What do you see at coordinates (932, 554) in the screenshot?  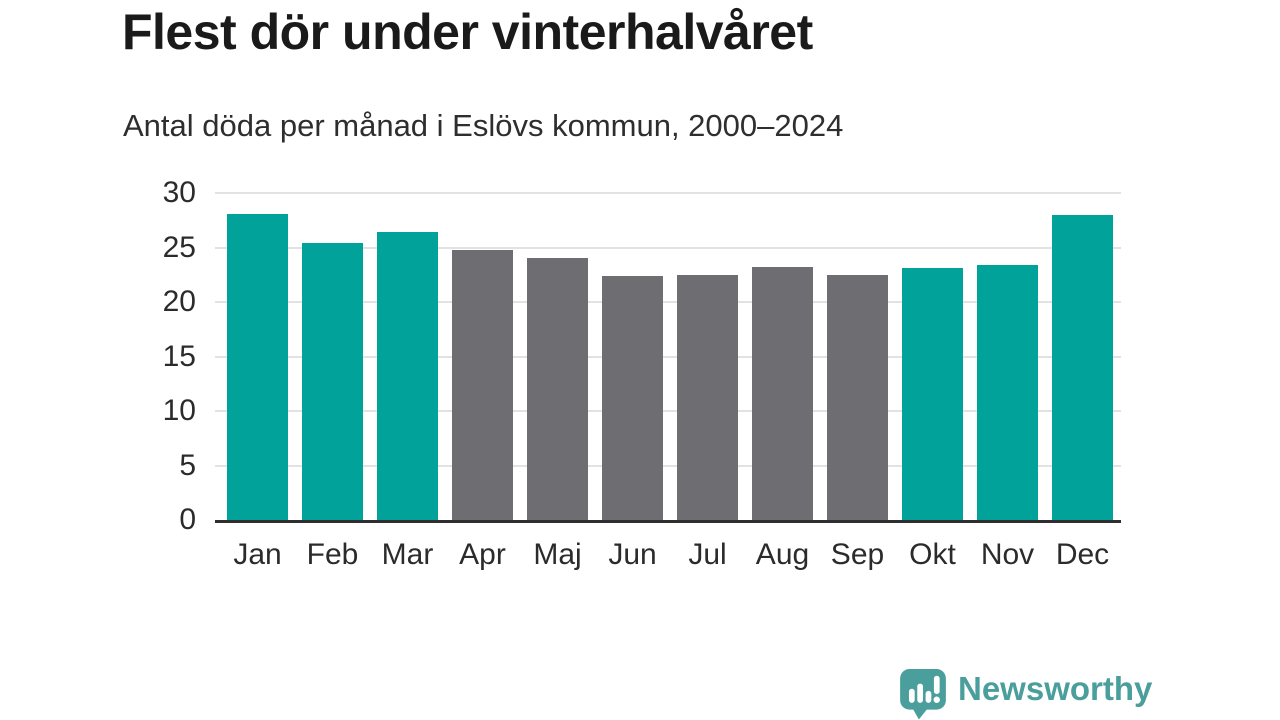 I see `x-tick-label-okt: Okt` at bounding box center [932, 554].